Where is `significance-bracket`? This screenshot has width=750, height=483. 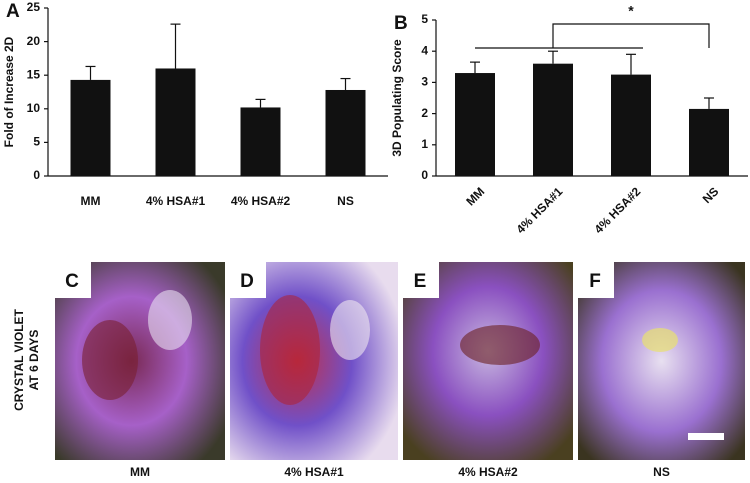
significance-bracket is located at coordinates (592, 36).